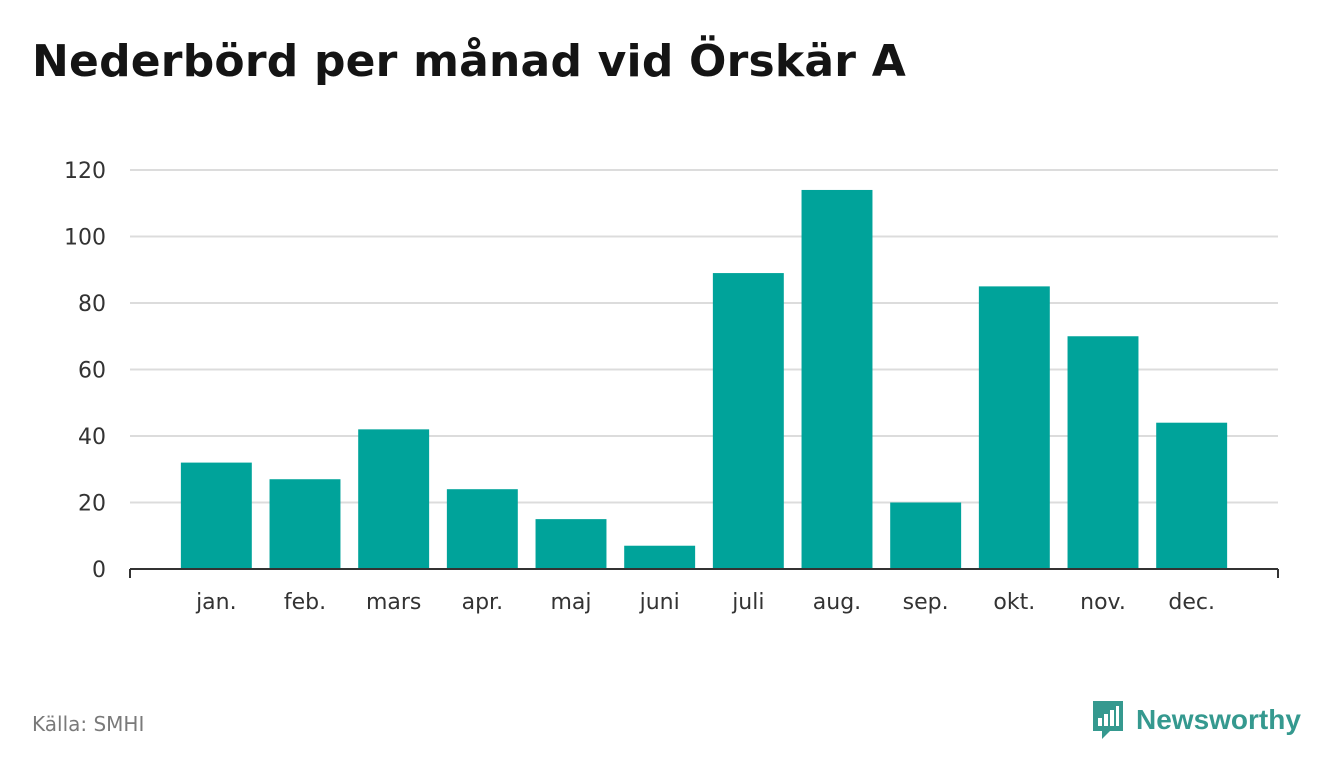 Image resolution: width=1340 pixels, height=771 pixels. What do you see at coordinates (570, 602) in the screenshot?
I see `x-tick-label: maj` at bounding box center [570, 602].